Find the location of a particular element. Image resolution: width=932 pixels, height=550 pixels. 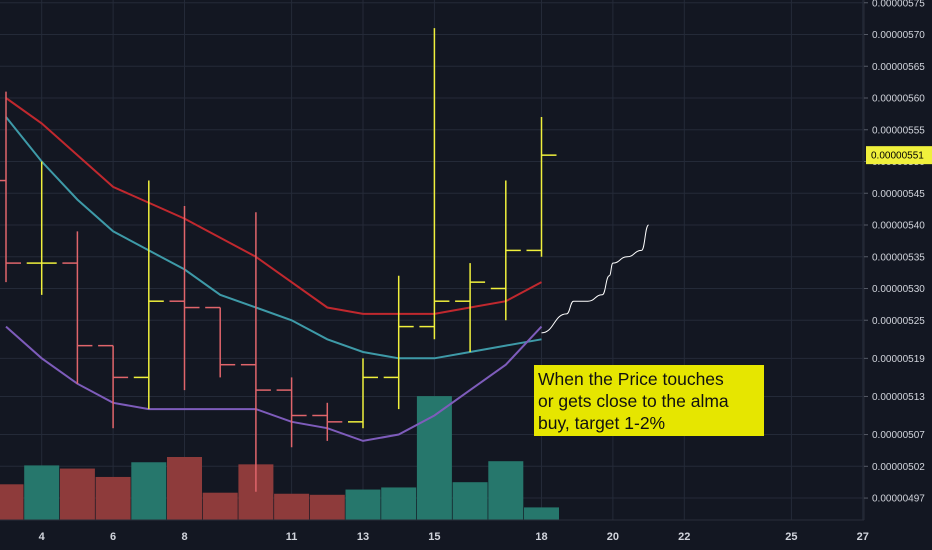

price-tick-label: 0.00000525 is located at coordinates (898, 321).